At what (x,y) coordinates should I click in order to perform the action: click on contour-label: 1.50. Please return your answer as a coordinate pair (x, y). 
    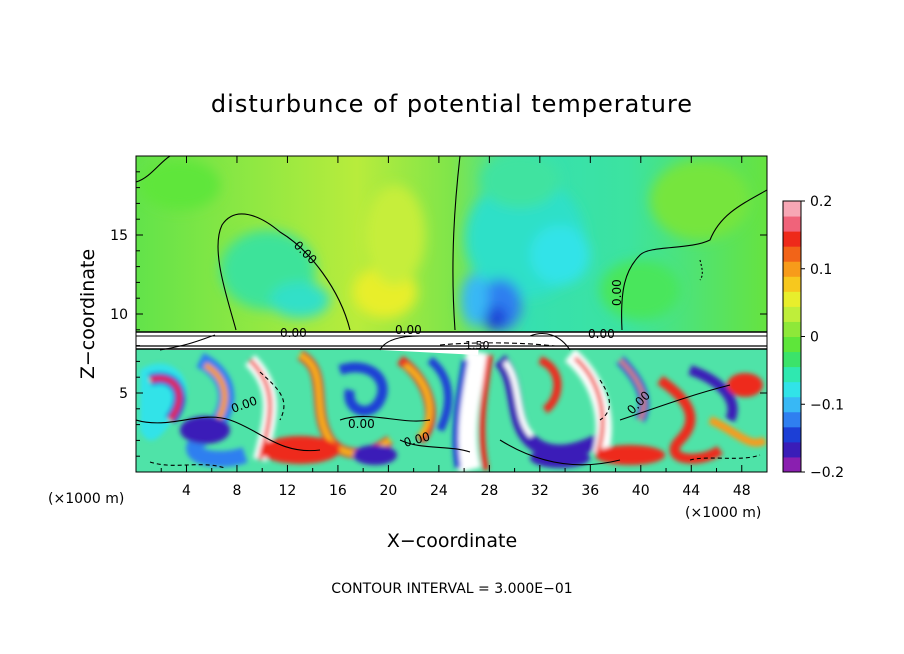
    Looking at the image, I should click on (477, 345).